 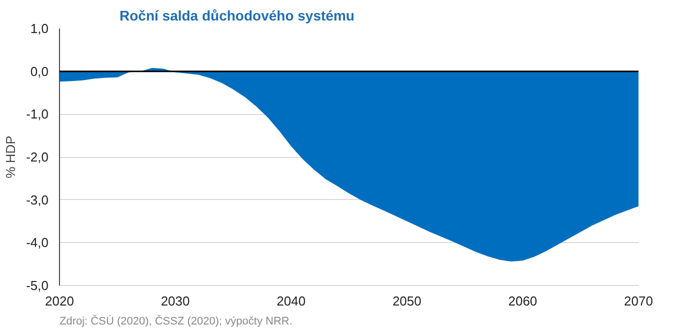 I want to click on y-tick-label: 0,0, so click(x=39, y=71).